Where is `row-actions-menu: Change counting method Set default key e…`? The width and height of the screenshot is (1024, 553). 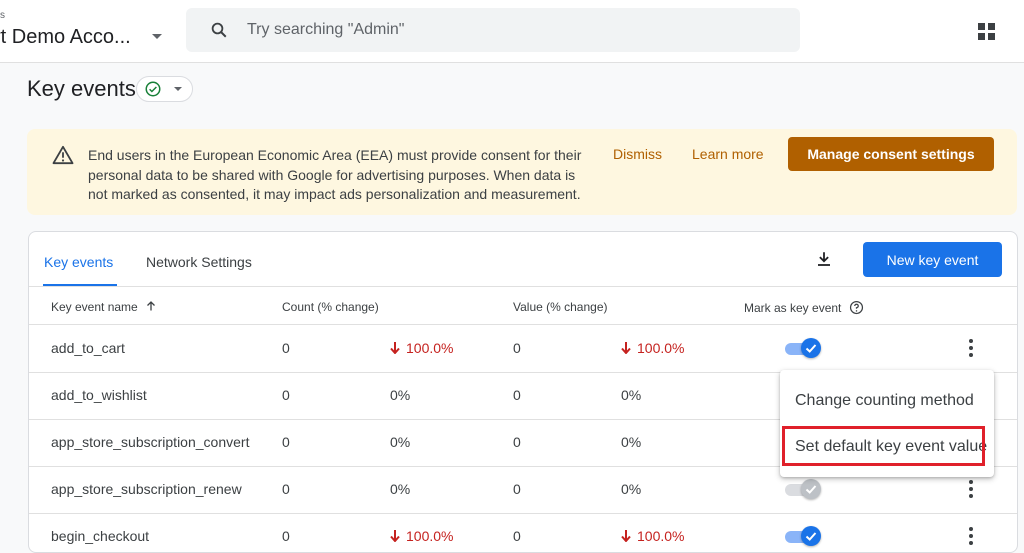 row-actions-menu: Change counting method Set default key e… is located at coordinates (887, 423).